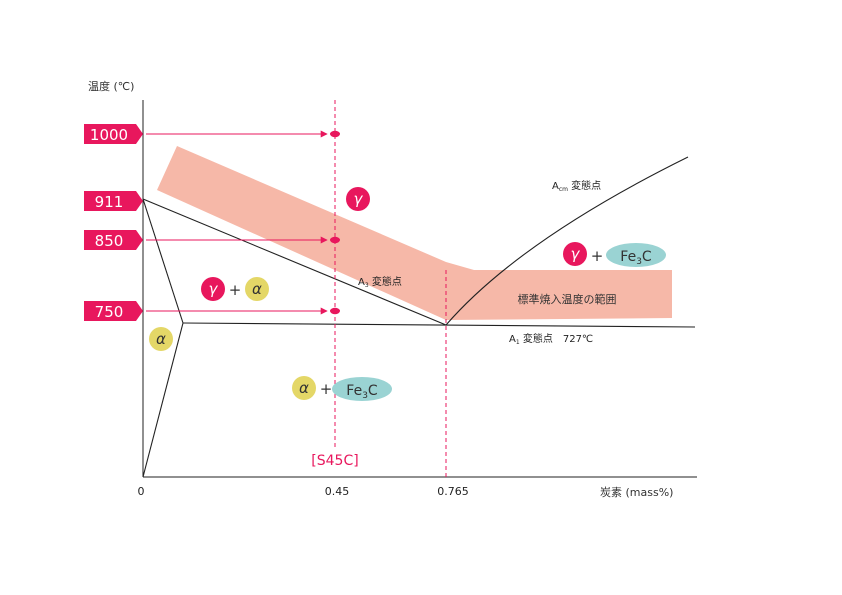  What do you see at coordinates (109, 202) in the screenshot?
I see `temp-marker-911-label: 911` at bounding box center [109, 202].